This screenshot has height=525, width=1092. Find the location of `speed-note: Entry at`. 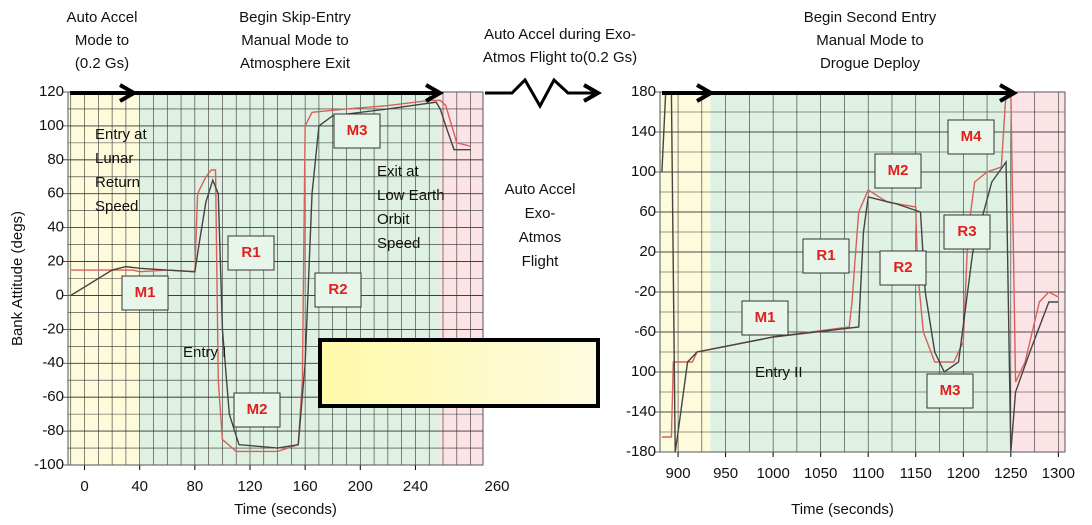

speed-note: Entry at is located at coordinates (121, 134).